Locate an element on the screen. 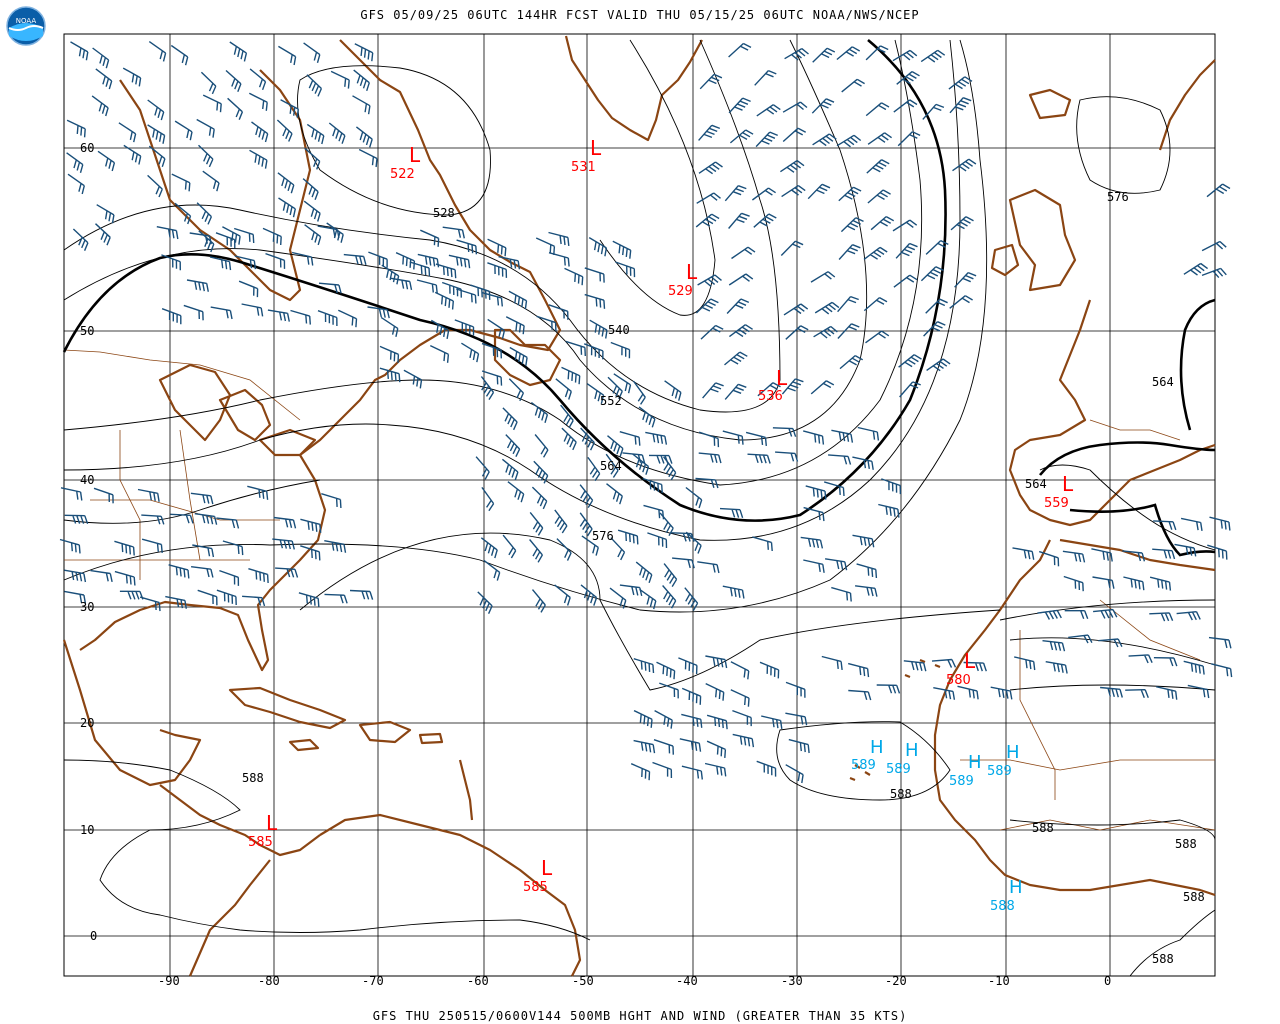  lon-label: -70 is located at coordinates (373, 981).